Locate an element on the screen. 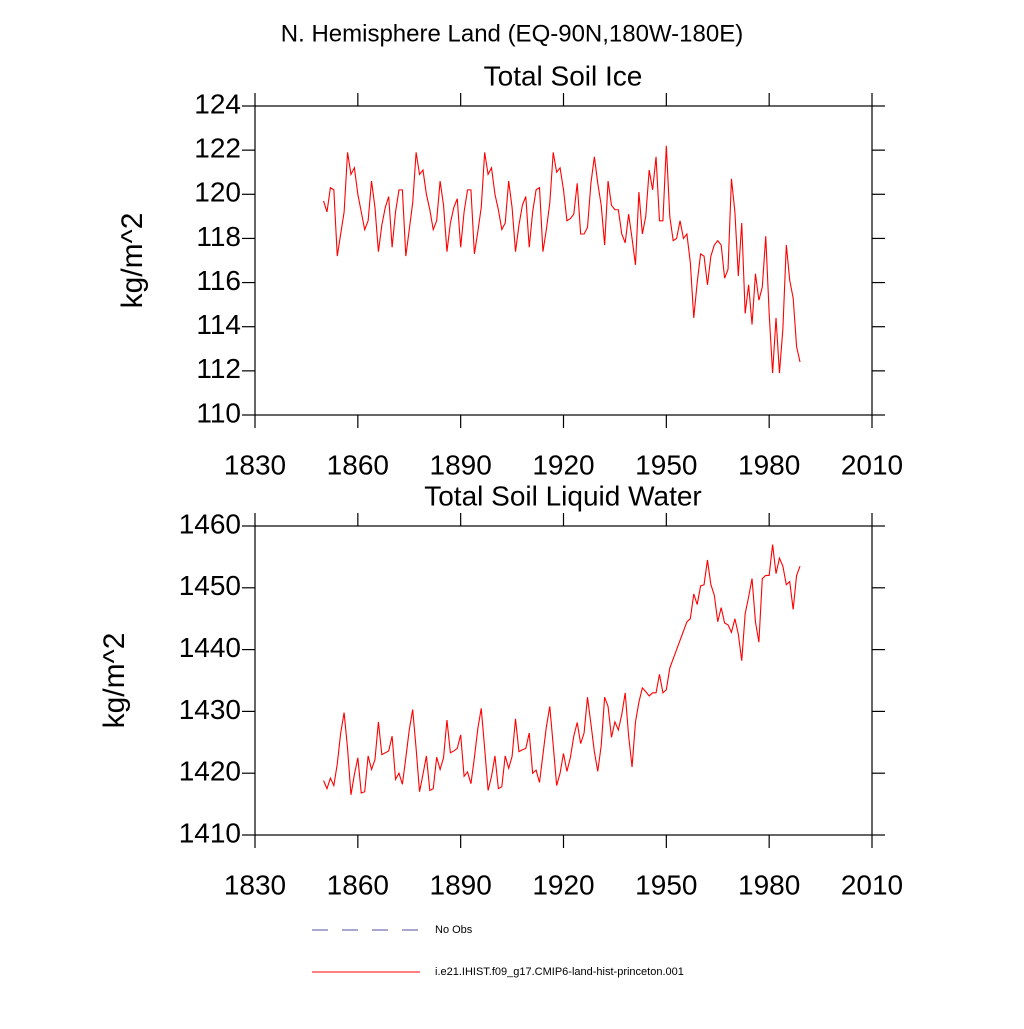  y-tick-label: 110 is located at coordinates (218, 412).